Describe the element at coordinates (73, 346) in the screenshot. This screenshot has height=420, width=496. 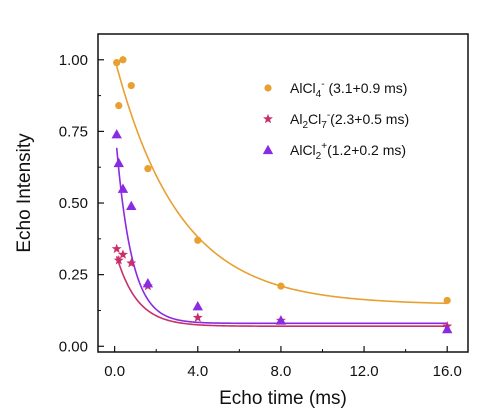
I see `y-tick-label: 0.00` at that location.